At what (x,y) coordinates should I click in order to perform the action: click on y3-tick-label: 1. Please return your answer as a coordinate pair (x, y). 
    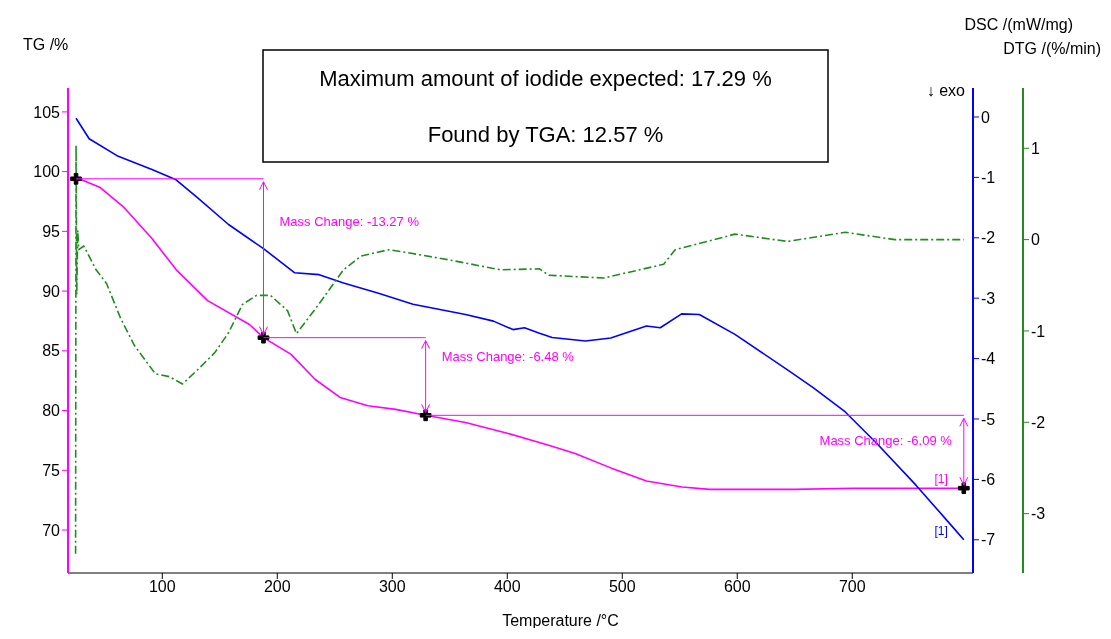
    Looking at the image, I should click on (1035, 148).